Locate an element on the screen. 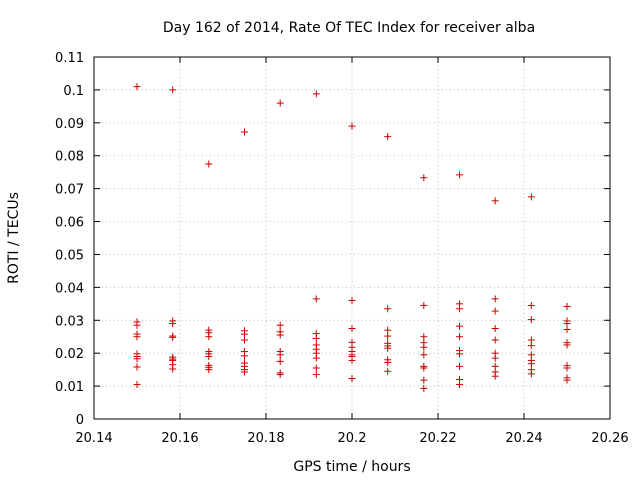  x-axis-label: GPS time / hours is located at coordinates (351, 467).